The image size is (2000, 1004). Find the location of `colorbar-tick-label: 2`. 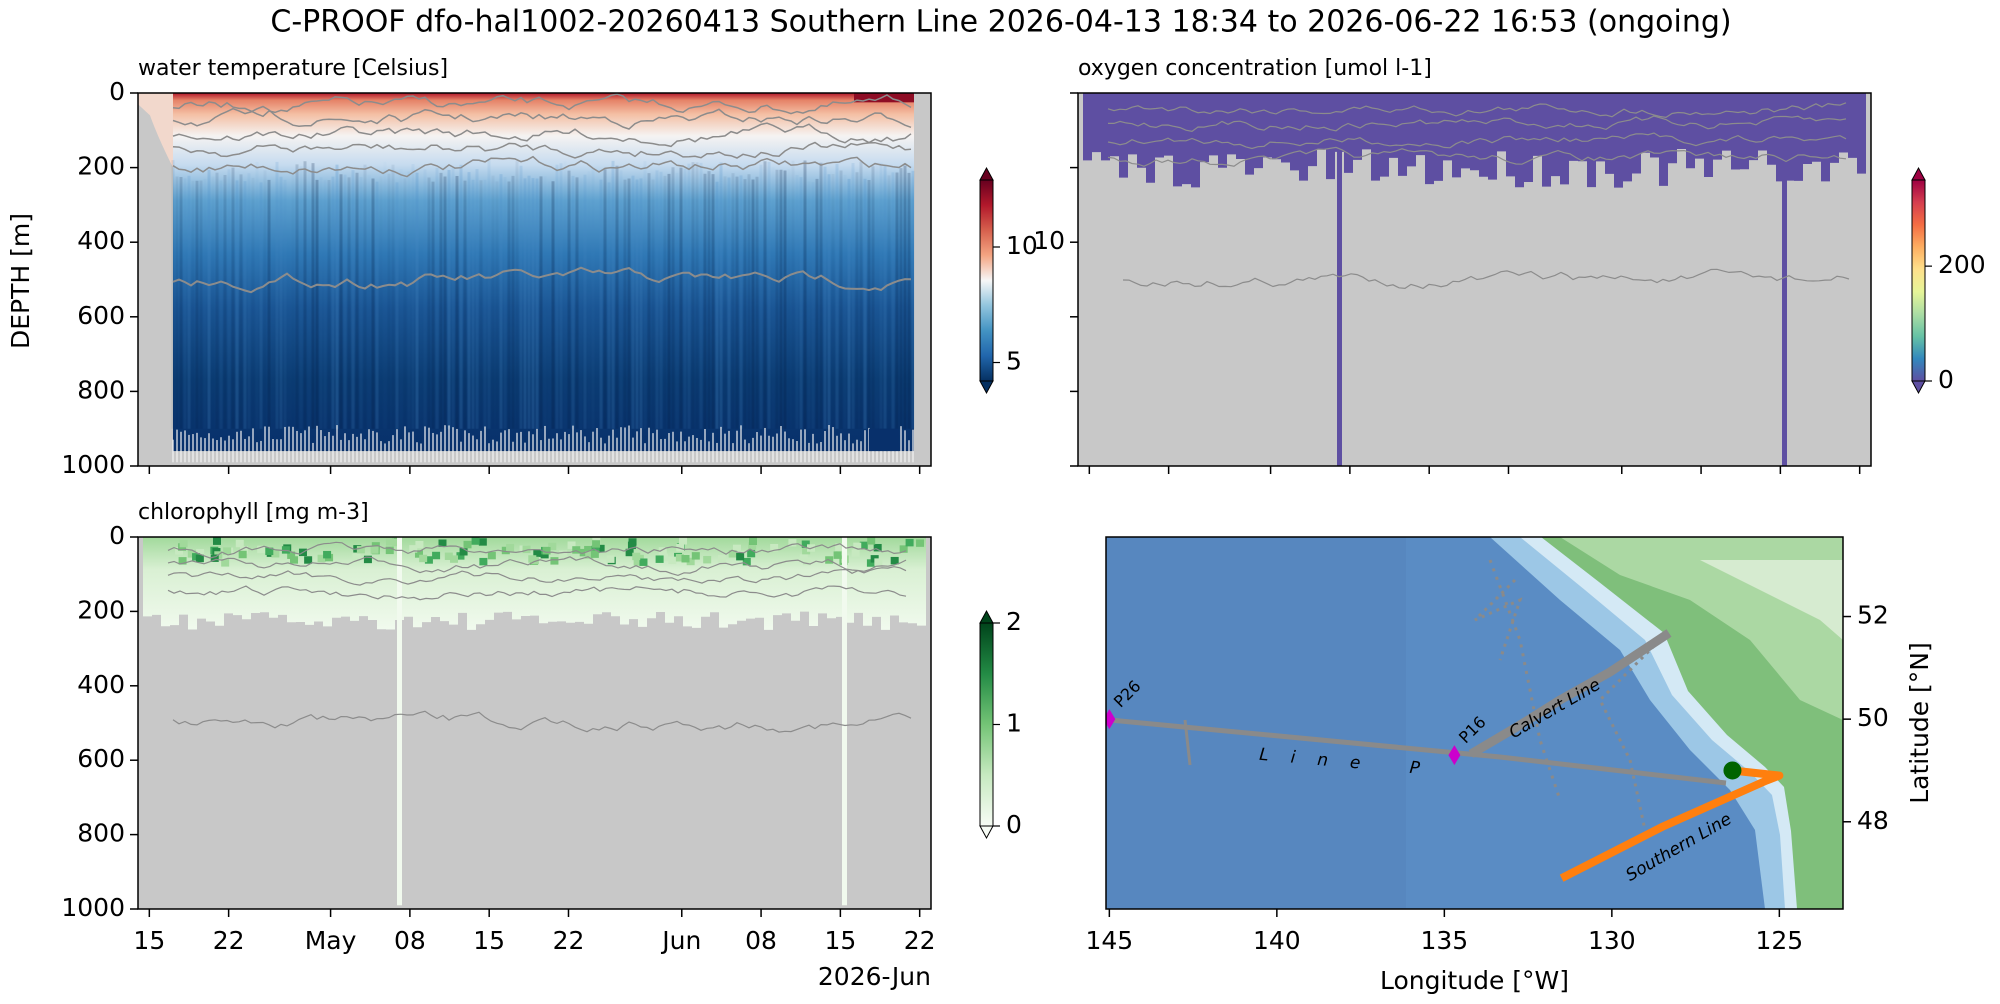

colorbar-tick-label: 2 is located at coordinates (1014, 621).